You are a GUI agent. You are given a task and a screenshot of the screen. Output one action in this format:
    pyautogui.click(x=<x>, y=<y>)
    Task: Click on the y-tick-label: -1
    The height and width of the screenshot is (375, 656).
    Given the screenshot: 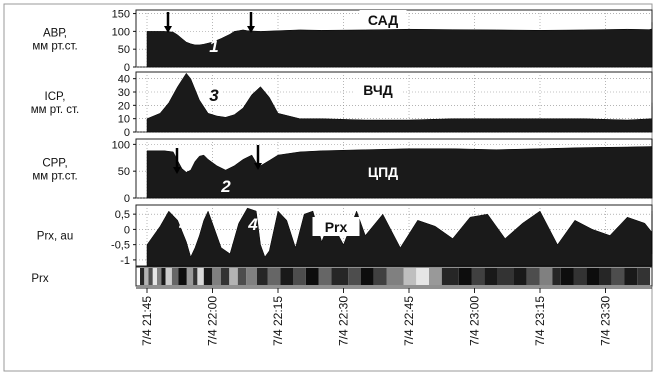 What is the action you would take?
    pyautogui.click(x=125, y=261)
    